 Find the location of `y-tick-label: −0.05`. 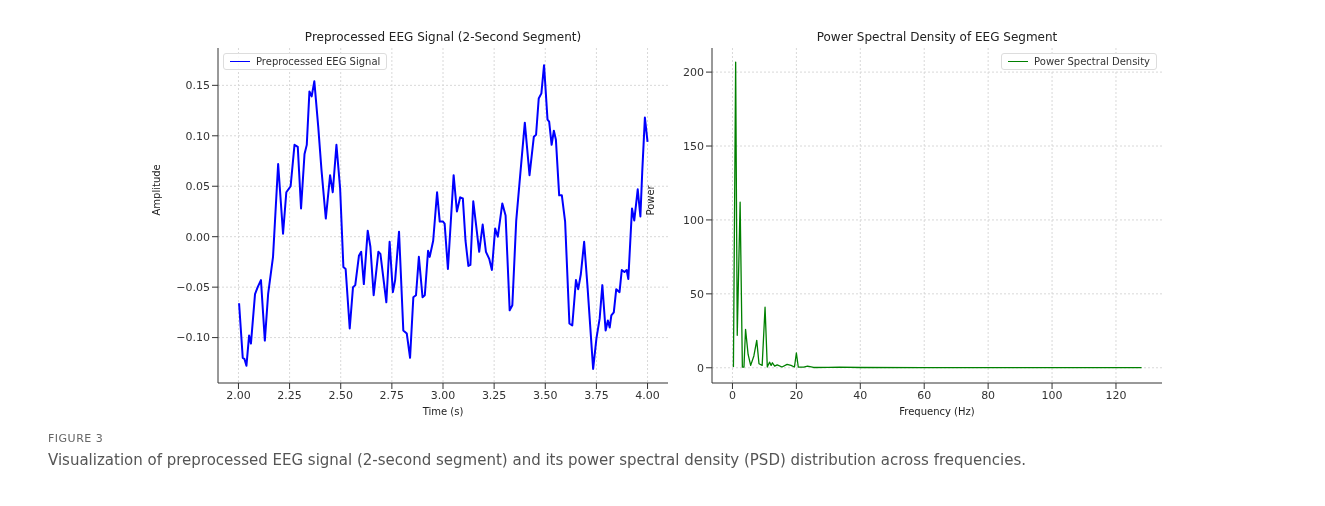

y-tick-label: −0.05 is located at coordinates (193, 288).